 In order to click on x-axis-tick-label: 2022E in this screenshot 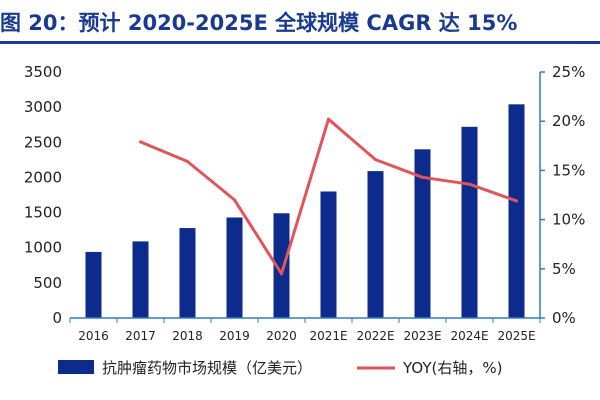, I will do `click(375, 336)`.